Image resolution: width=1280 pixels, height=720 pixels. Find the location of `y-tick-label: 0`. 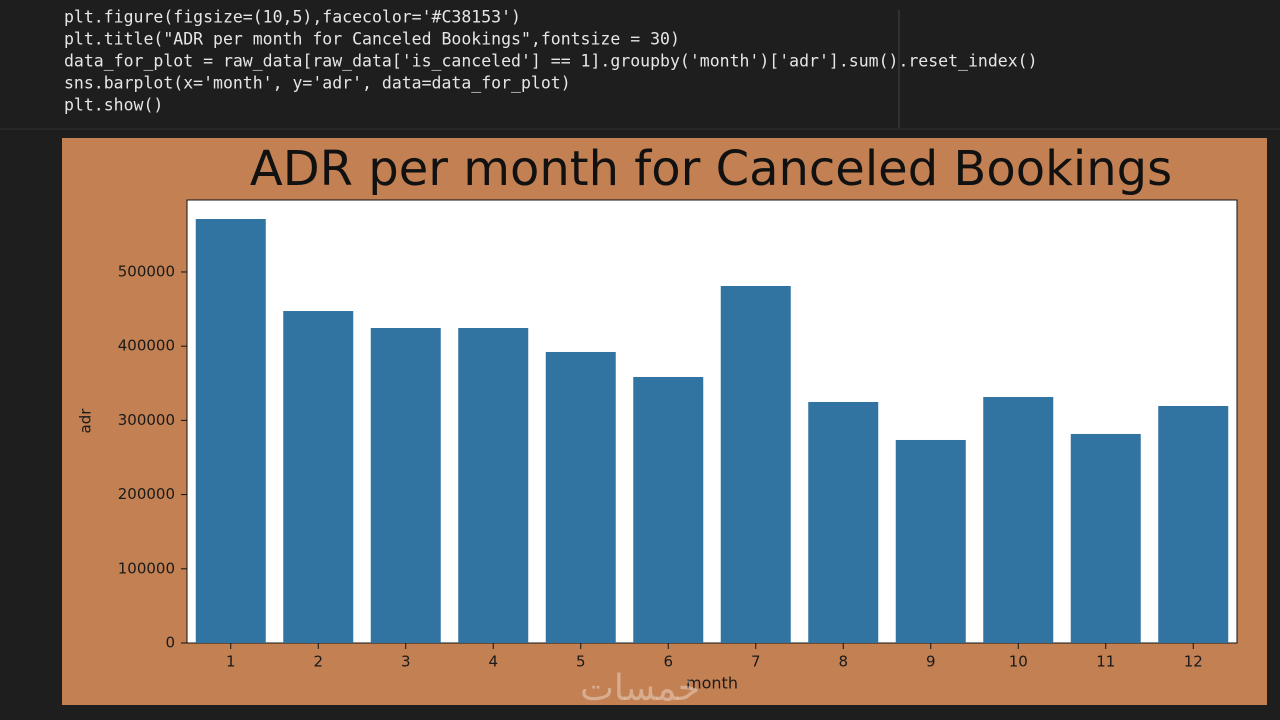

y-tick-label: 0 is located at coordinates (170, 643).